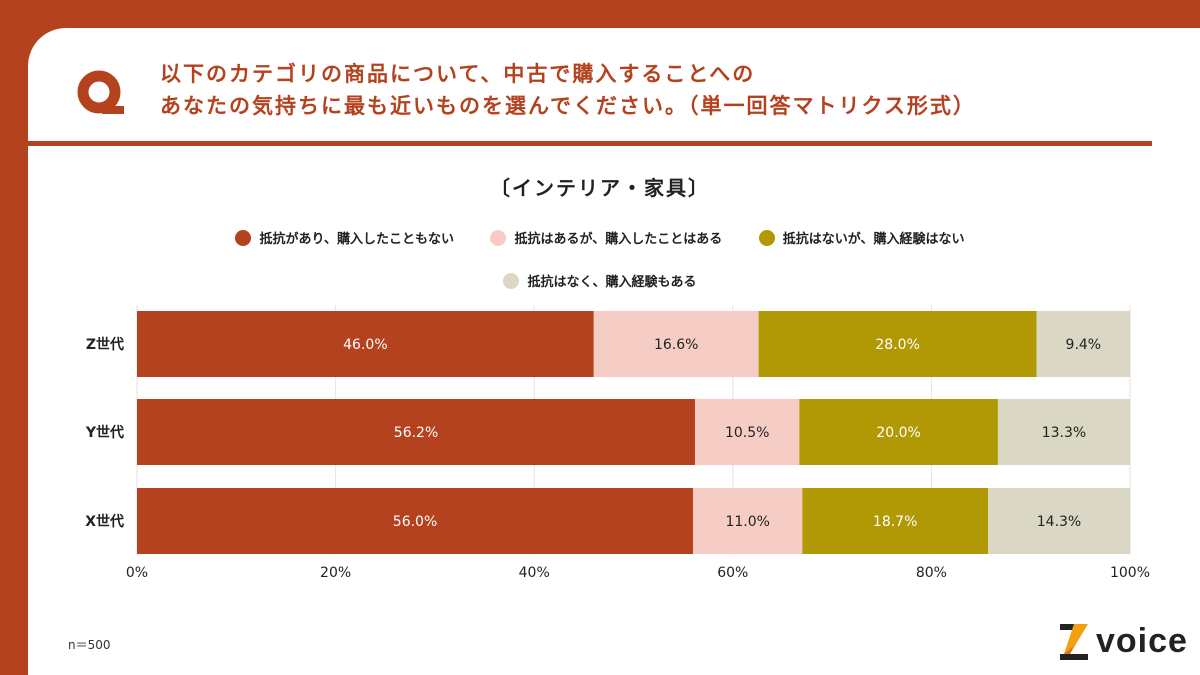 This screenshot has width=1200, height=675. I want to click on legend-row-2: 抵抗はなく、購入経験もある, so click(600, 282).